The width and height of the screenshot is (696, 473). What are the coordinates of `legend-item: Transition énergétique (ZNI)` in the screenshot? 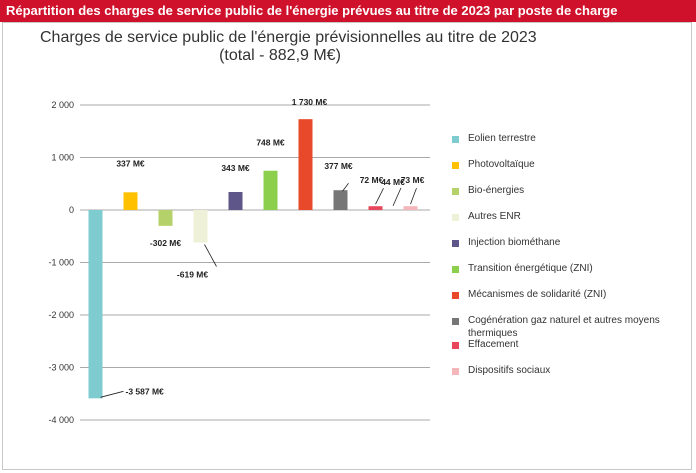 It's located at (572, 268).